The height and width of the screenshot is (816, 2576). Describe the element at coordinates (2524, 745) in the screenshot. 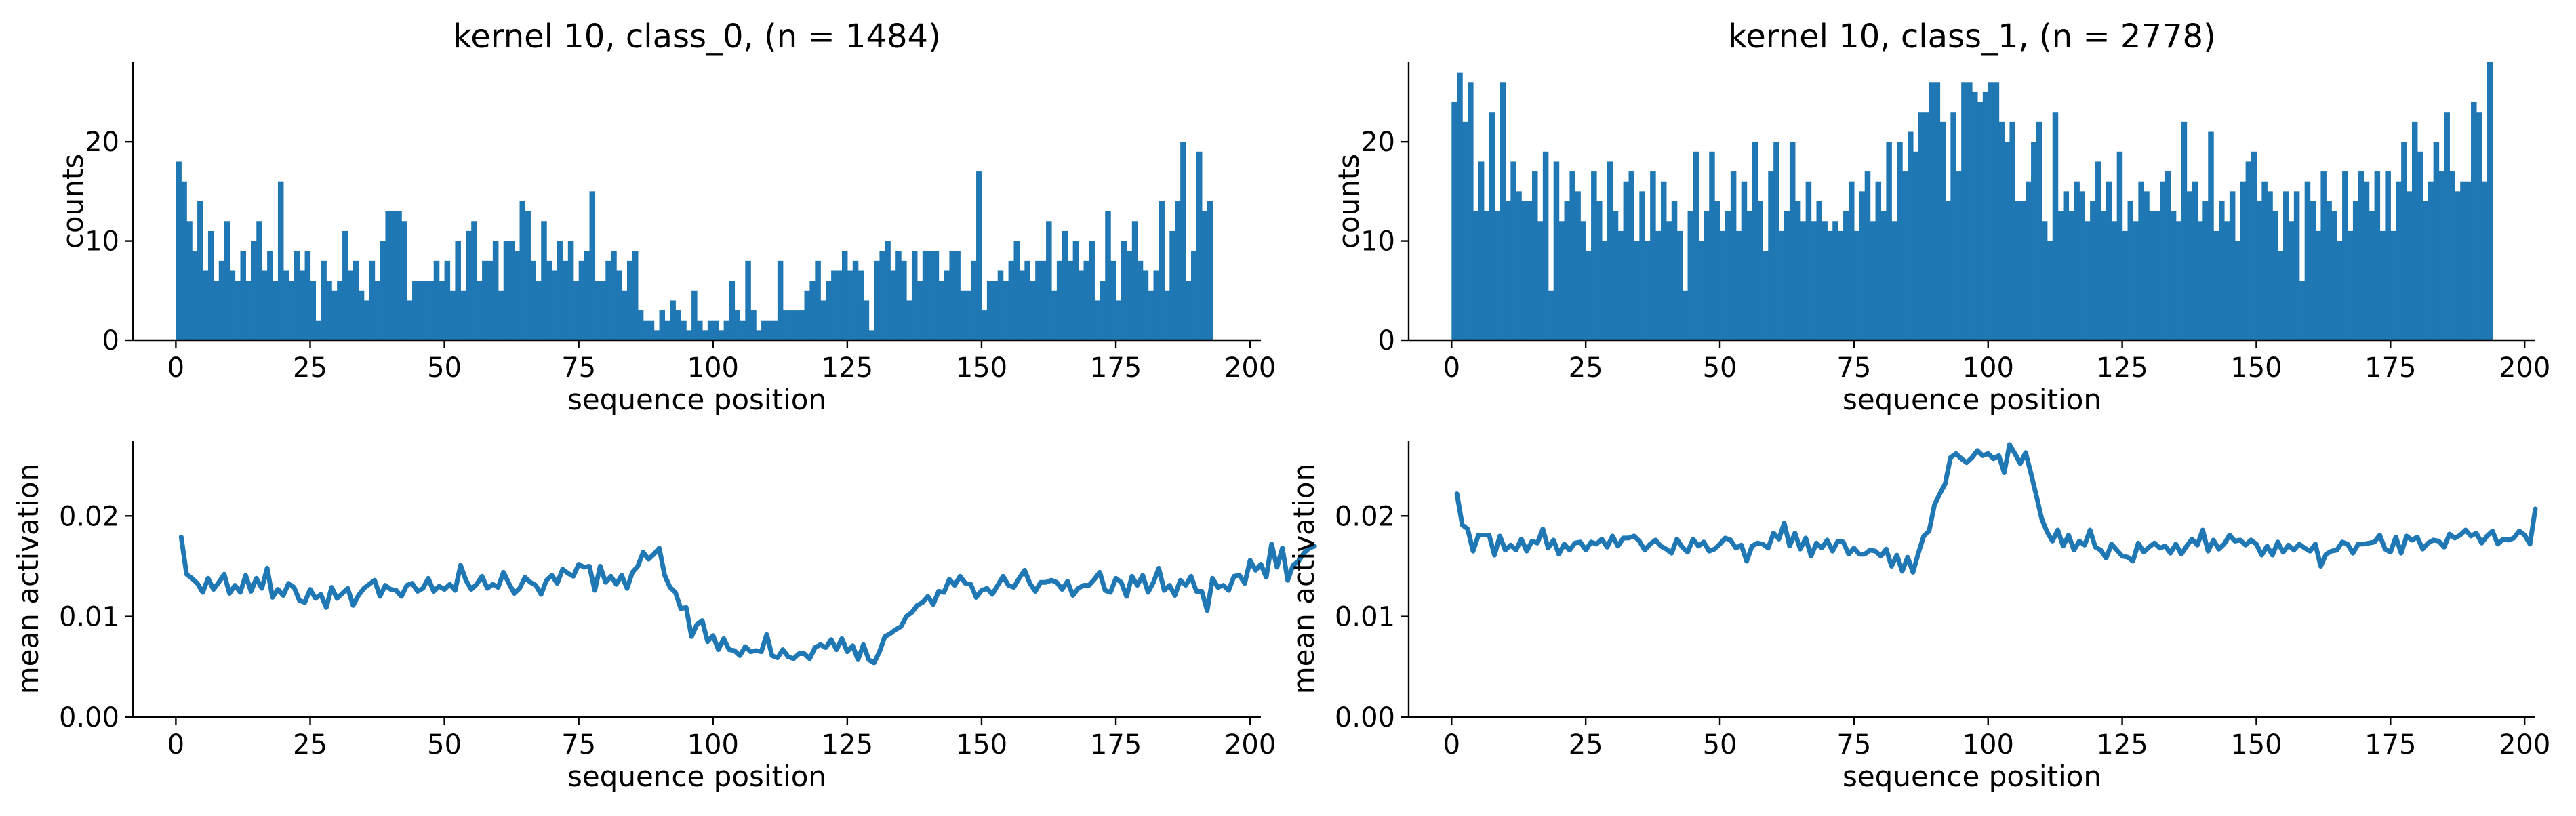

I see `x-tick-label: 200` at that location.